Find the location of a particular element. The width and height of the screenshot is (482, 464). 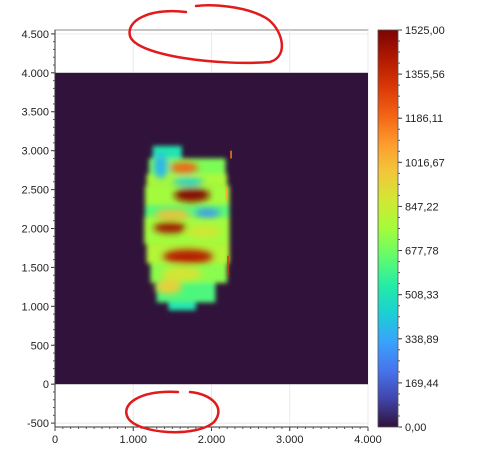

y-tick-label: 3.500 is located at coordinates (35, 113).